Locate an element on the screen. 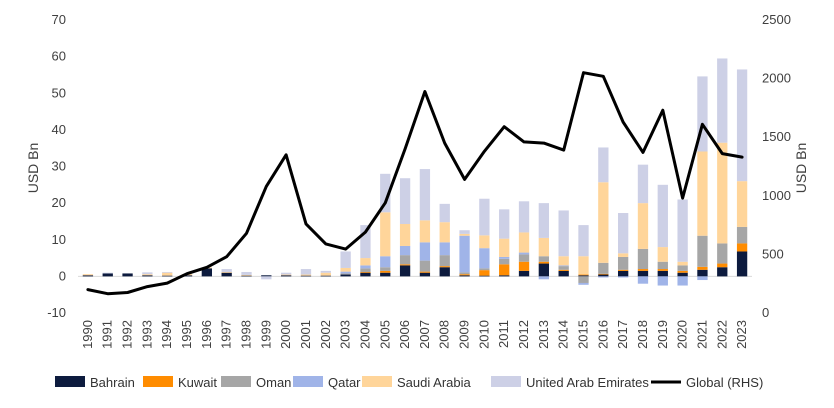 The width and height of the screenshot is (834, 408). bar-united-arab-emirates-2010 is located at coordinates (484, 217).